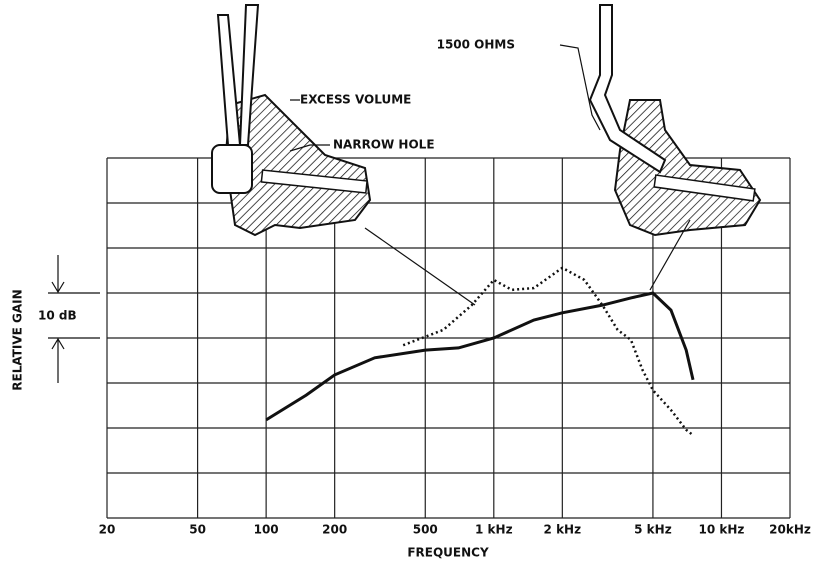 Image resolution: width=814 pixels, height=571 pixels. I want to click on scale-bracket, so click(74, 319).